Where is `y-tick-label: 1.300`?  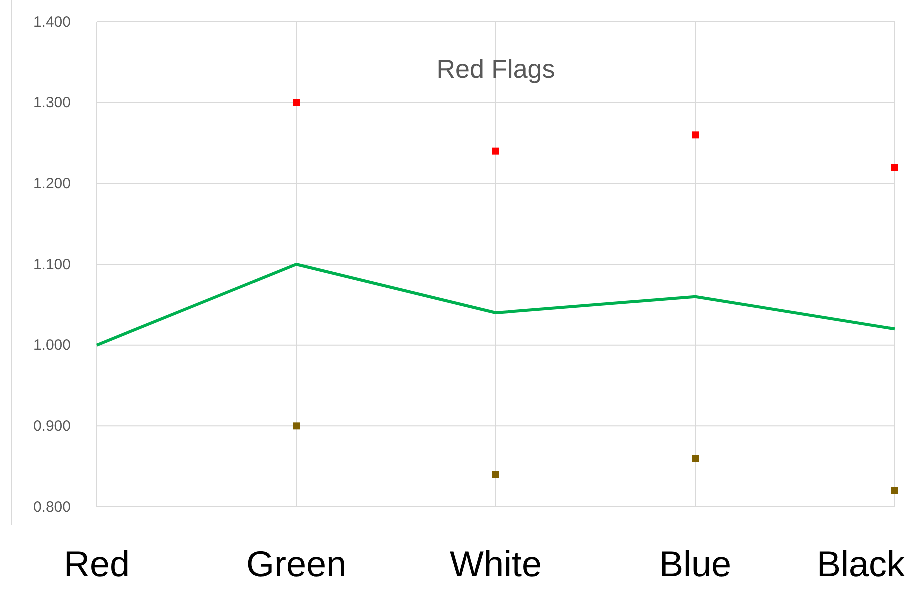
y-tick-label: 1.300 is located at coordinates (52, 103).